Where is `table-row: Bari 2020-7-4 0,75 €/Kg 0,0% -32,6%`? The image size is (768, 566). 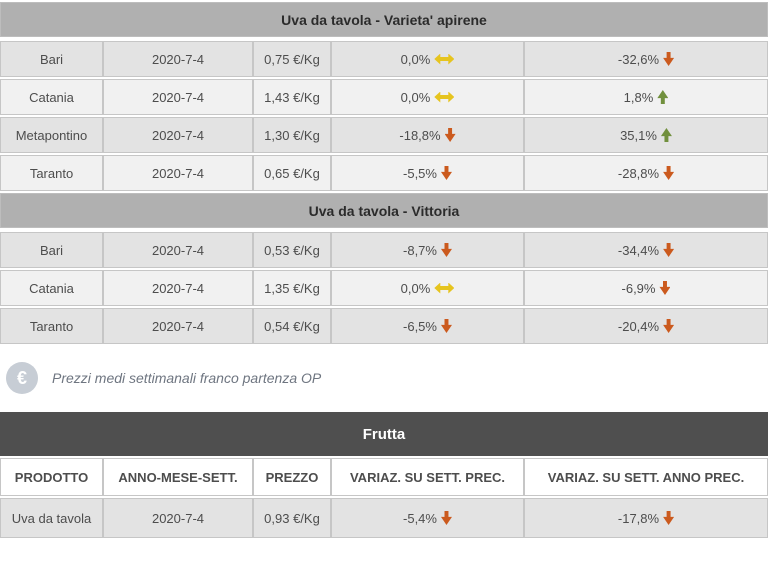
table-row: Bari 2020-7-4 0,75 €/Kg 0,0% -32,6% is located at coordinates (384, 59).